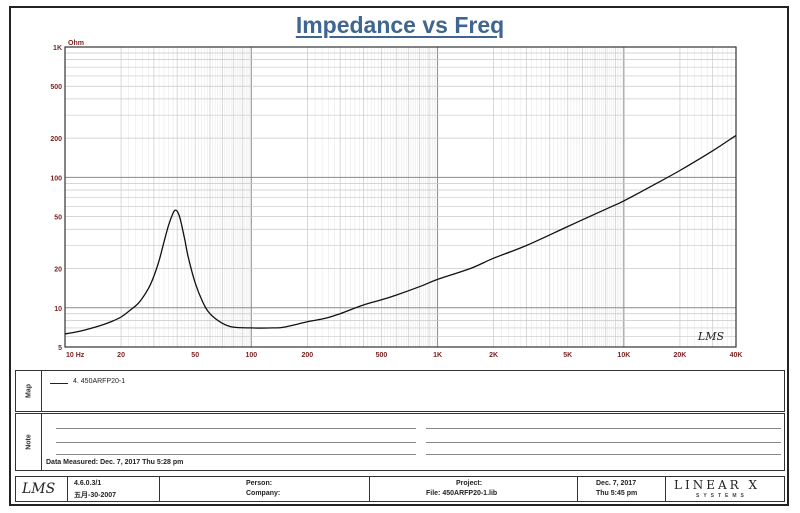 This screenshot has height=513, width=800. I want to click on software-version: 4.6.0.3/1, so click(88, 483).